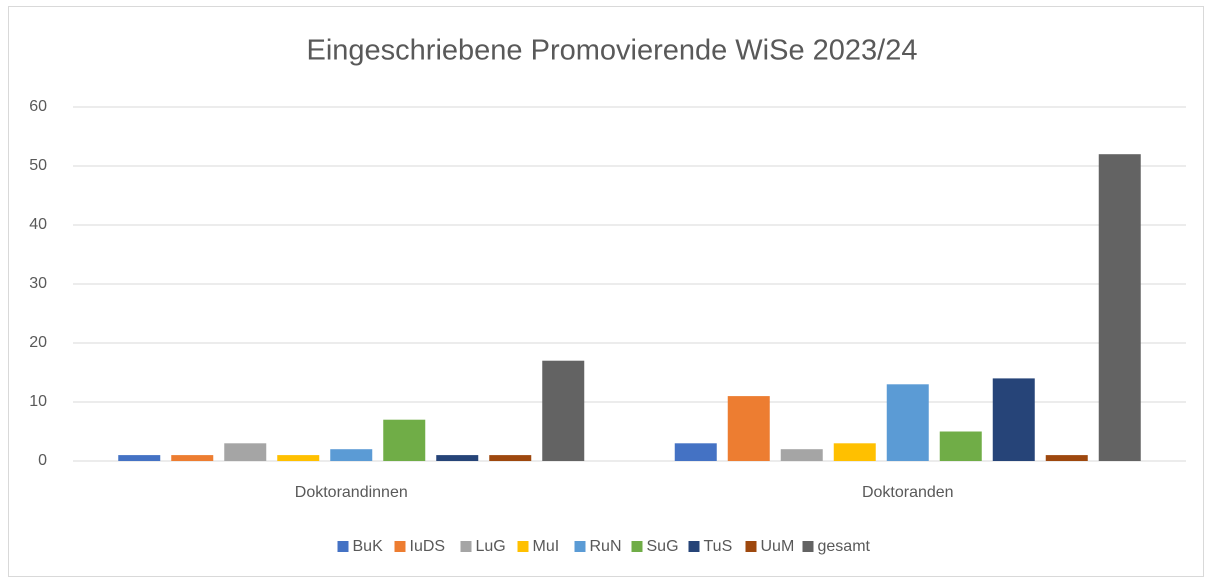 The width and height of the screenshot is (1212, 579). What do you see at coordinates (42, 460) in the screenshot?
I see `y-tick-label: 0` at bounding box center [42, 460].